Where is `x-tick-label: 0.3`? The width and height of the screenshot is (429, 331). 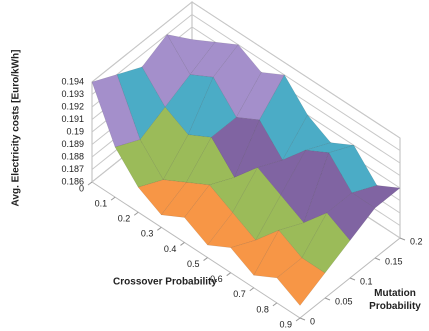
x-tick-label: 0.3 is located at coordinates (147, 234).